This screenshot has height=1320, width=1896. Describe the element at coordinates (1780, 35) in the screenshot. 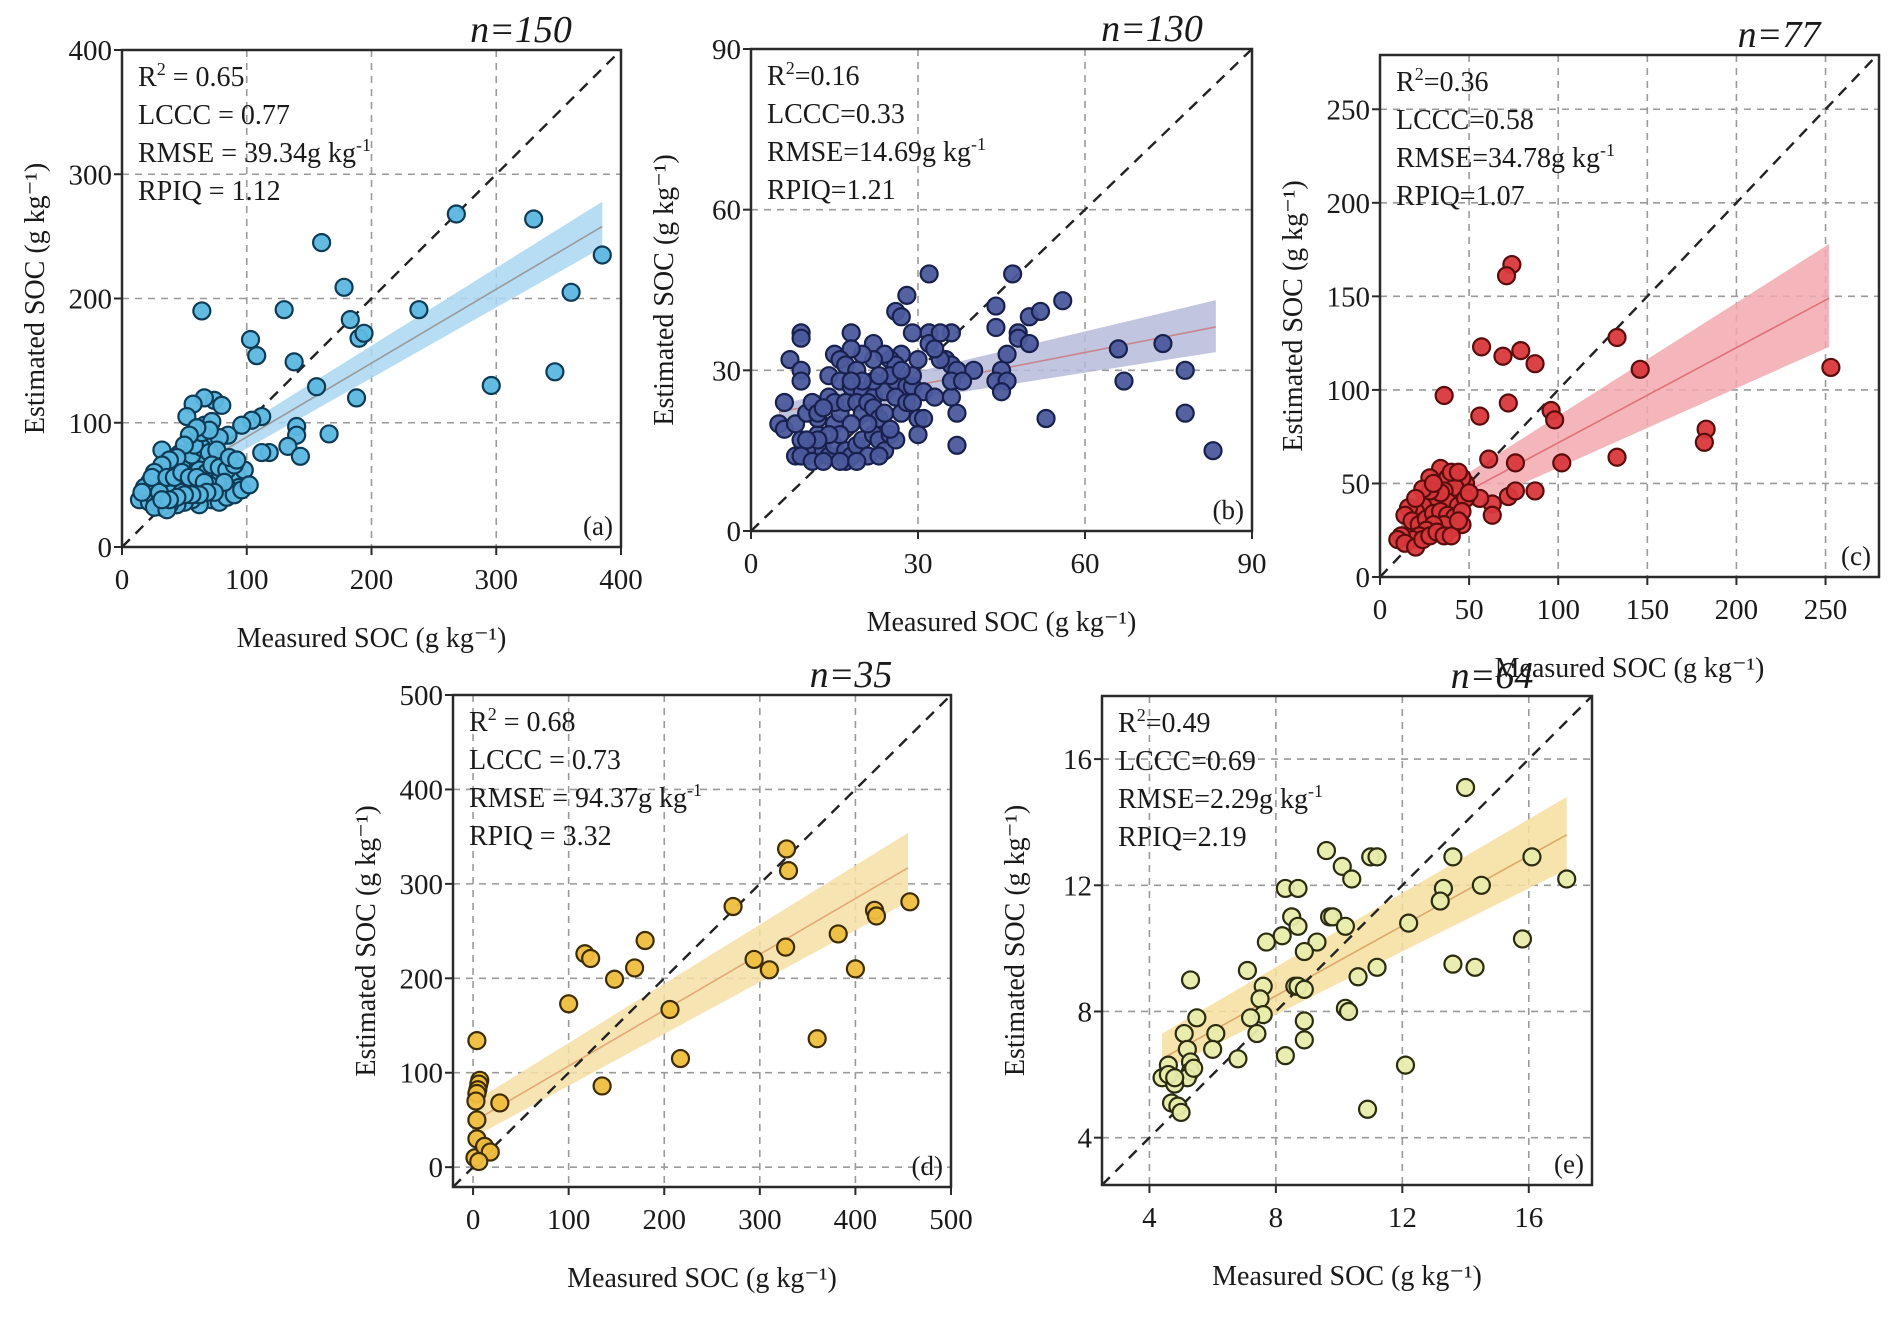

I see `sample-size-label: n=77` at that location.